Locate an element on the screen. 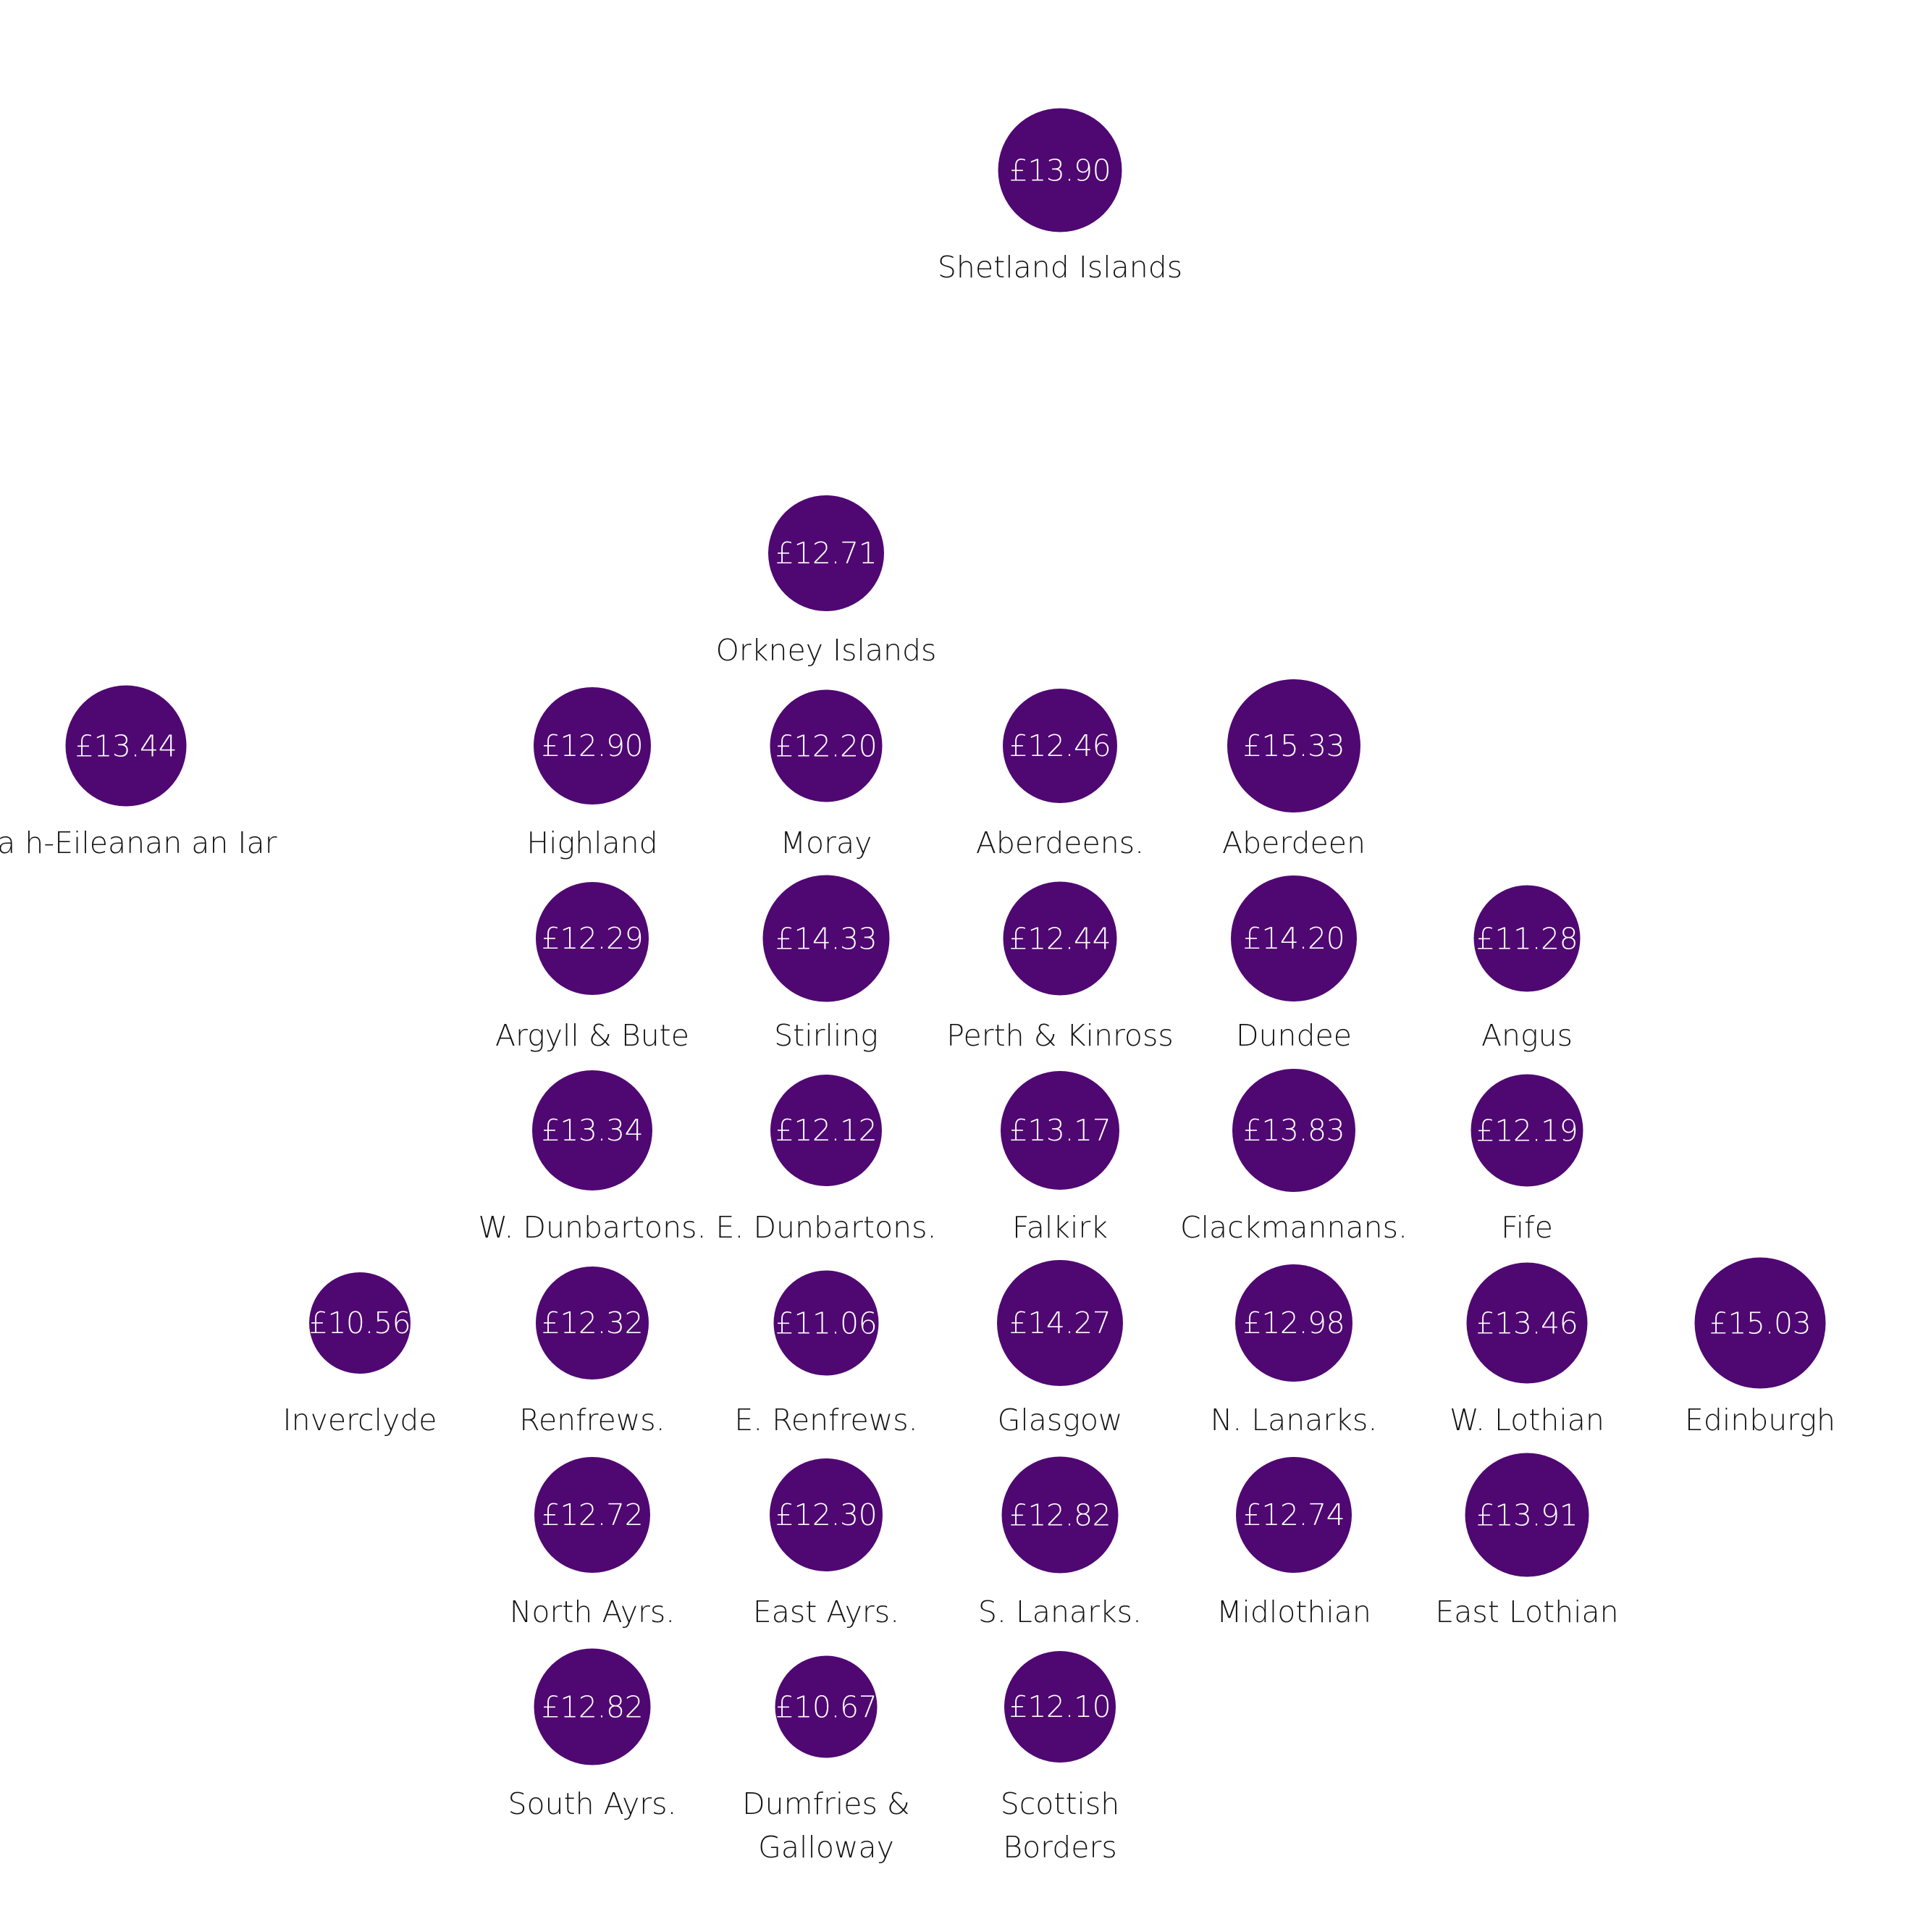 The image size is (1931, 1932). value-bubble: £15.03 is located at coordinates (1760, 1323).